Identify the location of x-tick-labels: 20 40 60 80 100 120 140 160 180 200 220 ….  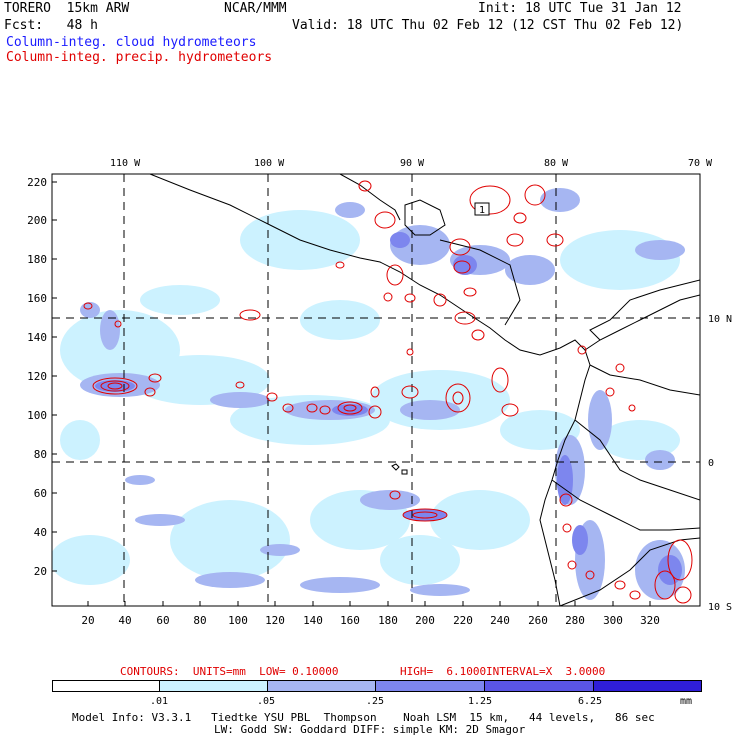
(370, 620).